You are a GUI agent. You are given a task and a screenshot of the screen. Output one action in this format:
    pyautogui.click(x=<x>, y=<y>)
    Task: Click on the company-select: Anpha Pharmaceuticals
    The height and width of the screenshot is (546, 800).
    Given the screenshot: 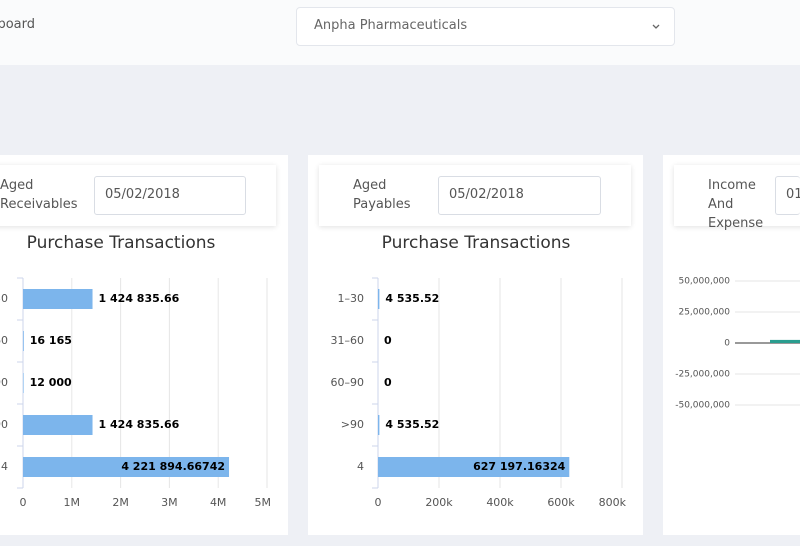 What is the action you would take?
    pyautogui.click(x=485, y=26)
    